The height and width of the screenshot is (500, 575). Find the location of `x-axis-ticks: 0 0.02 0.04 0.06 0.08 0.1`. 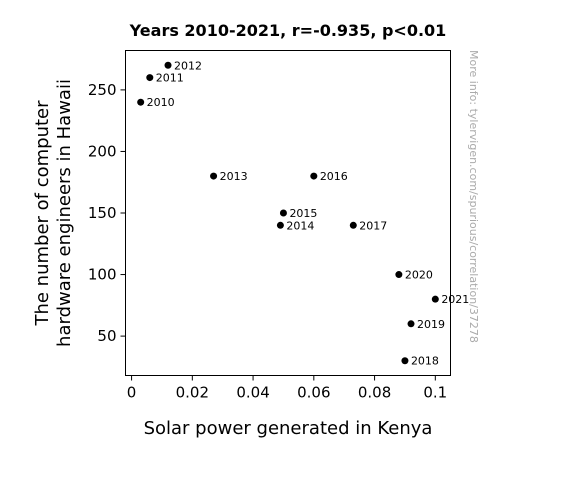

x-axis-ticks: 0 0.02 0.04 0.06 0.08 0.1 is located at coordinates (287, 388).